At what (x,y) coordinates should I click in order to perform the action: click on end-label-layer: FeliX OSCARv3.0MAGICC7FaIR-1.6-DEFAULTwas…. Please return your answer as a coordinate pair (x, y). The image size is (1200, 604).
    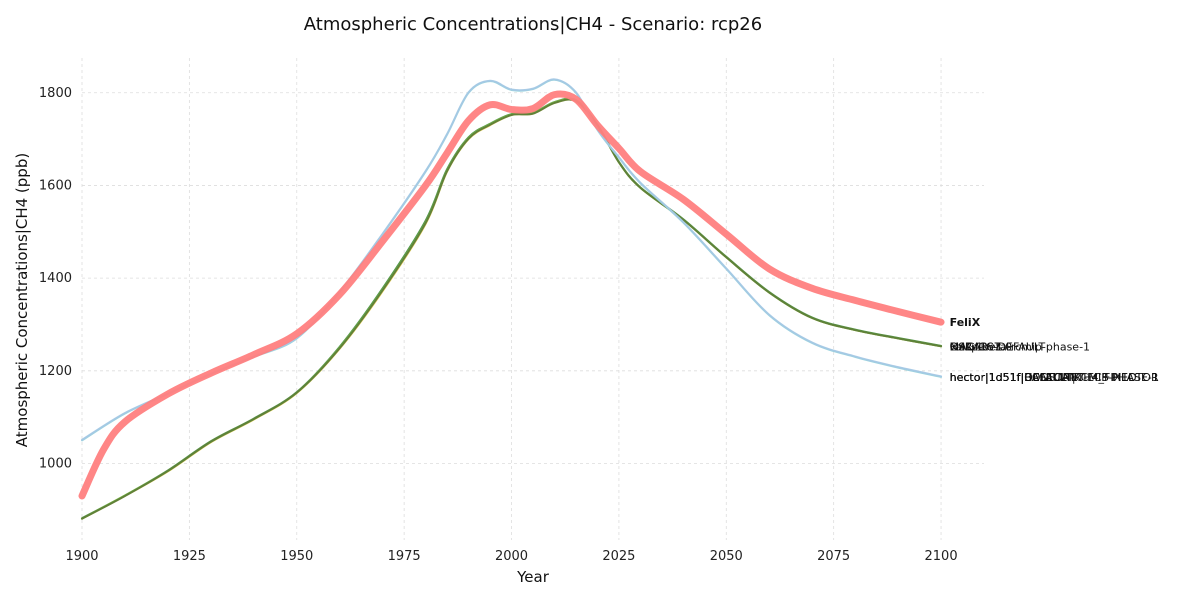
    Looking at the image, I should click on (1054, 350).